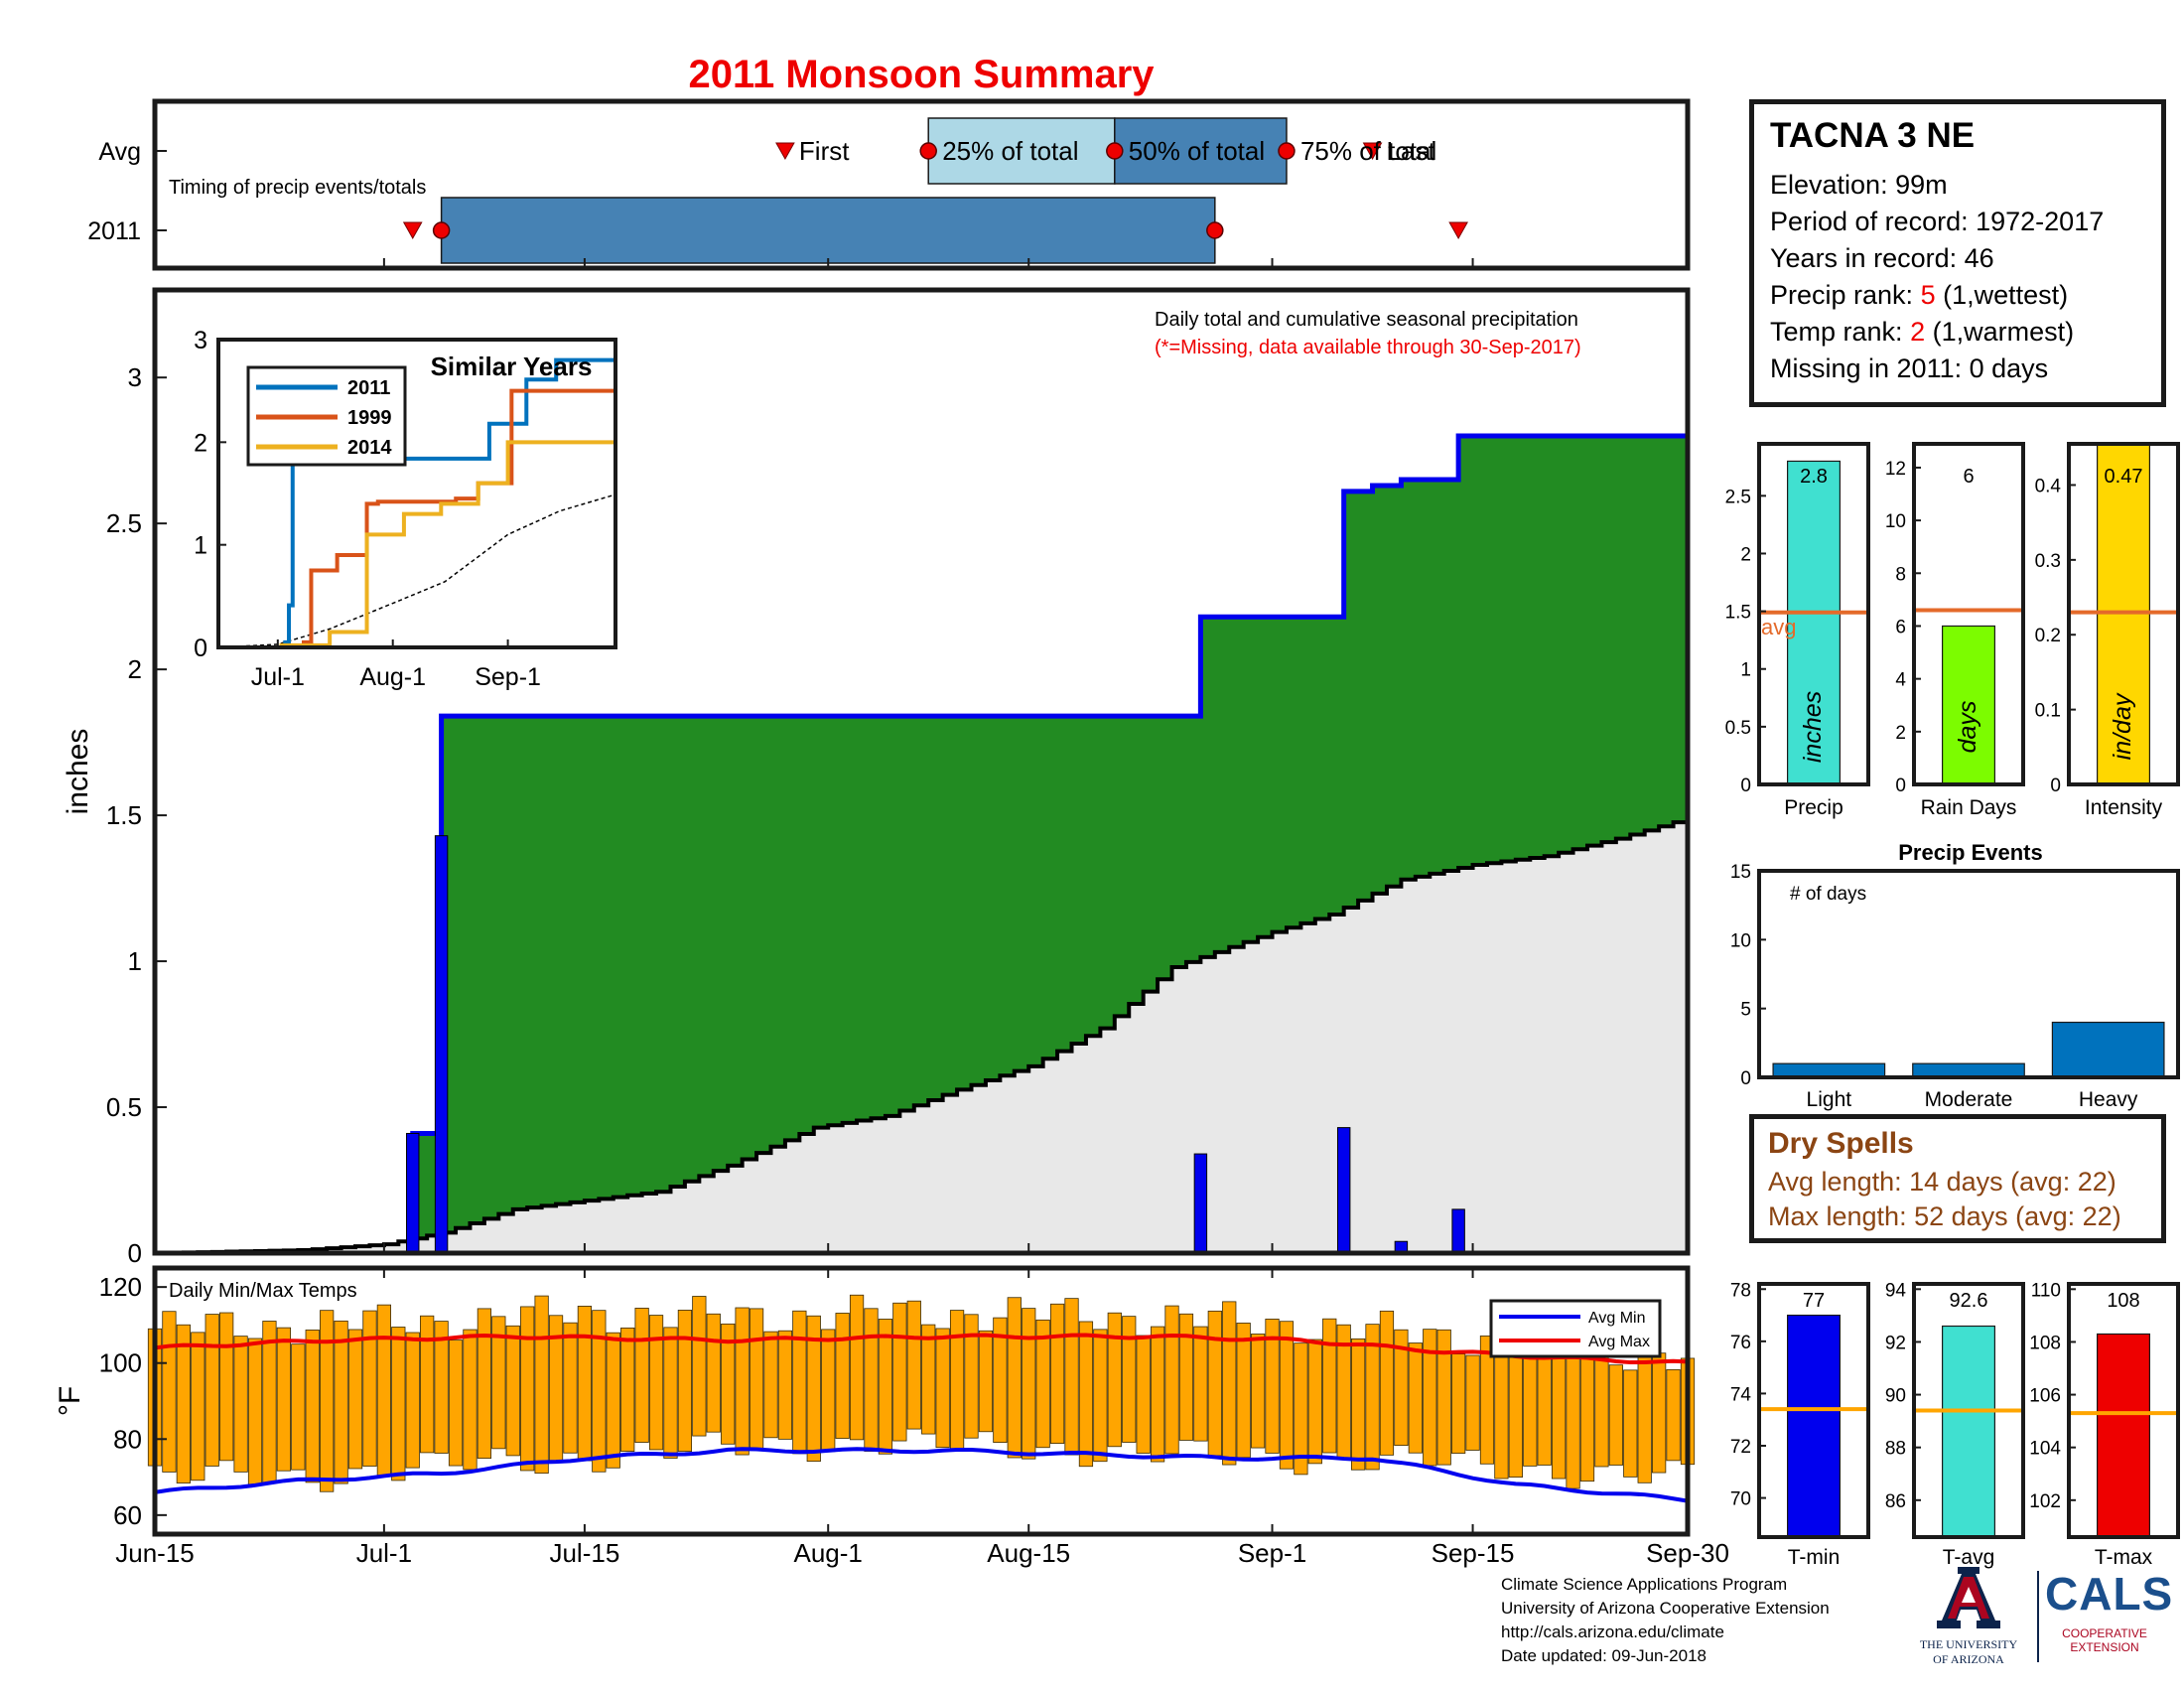 This screenshot has height=1693, width=2184. Describe the element at coordinates (416, 571) in the screenshot. I see `inset-avg-line` at that location.